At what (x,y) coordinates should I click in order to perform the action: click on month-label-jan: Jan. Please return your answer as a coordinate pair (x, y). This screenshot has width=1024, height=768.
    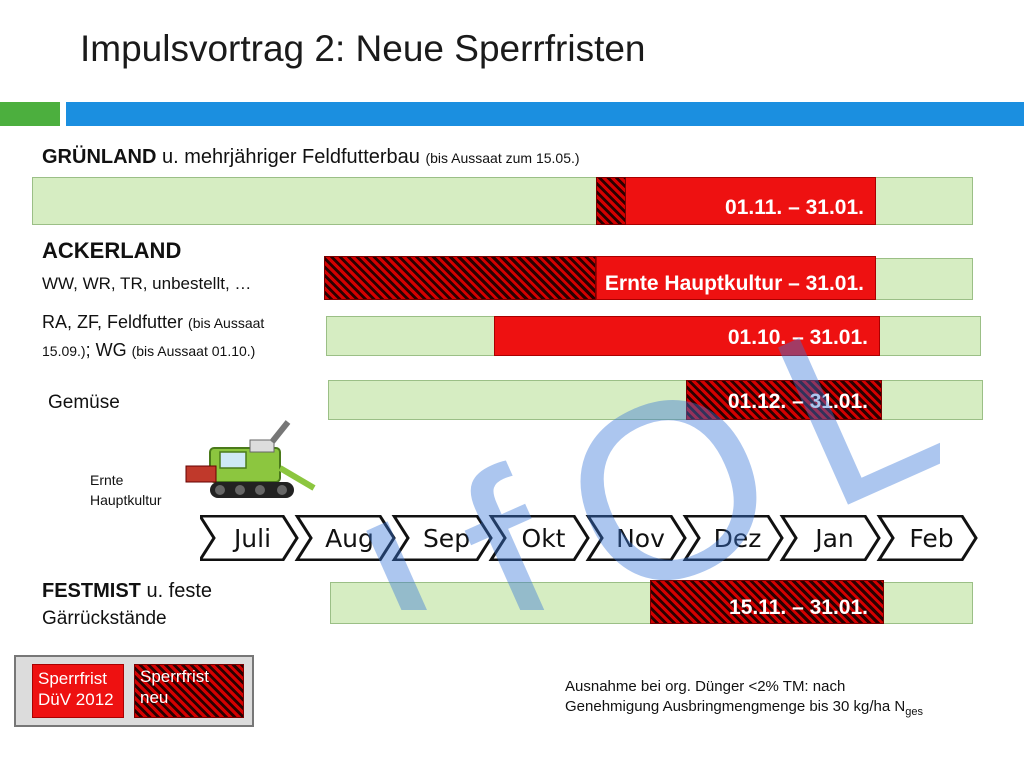
    Looking at the image, I should click on (833, 538).